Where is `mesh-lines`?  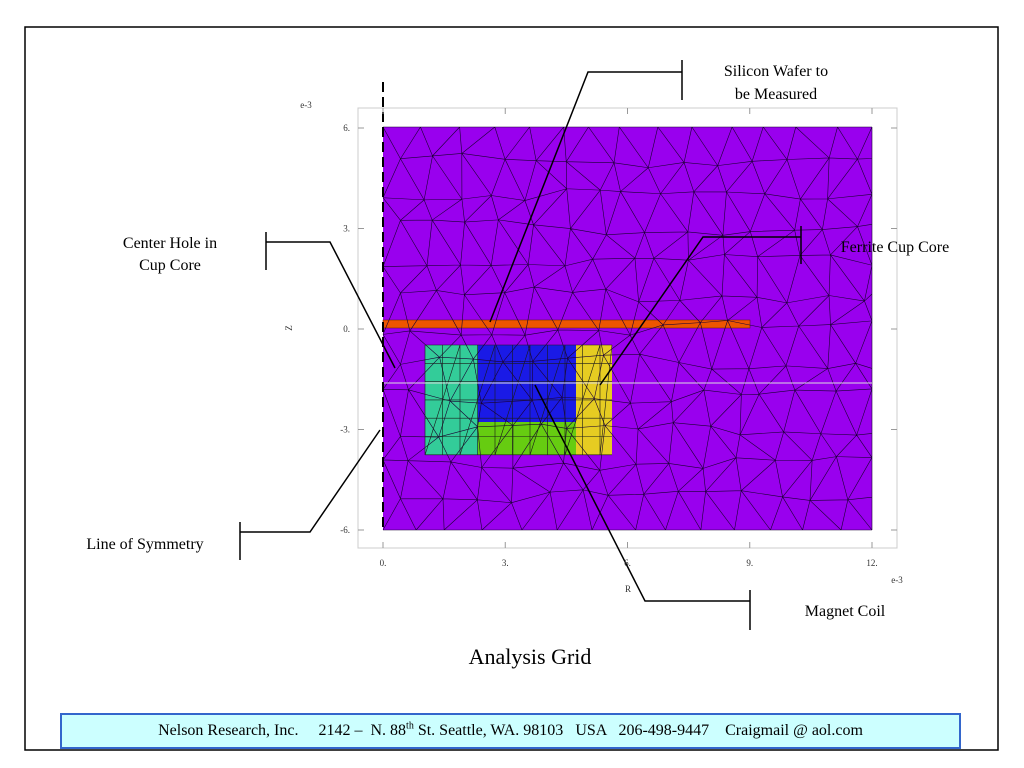
mesh-lines is located at coordinates (518, 400).